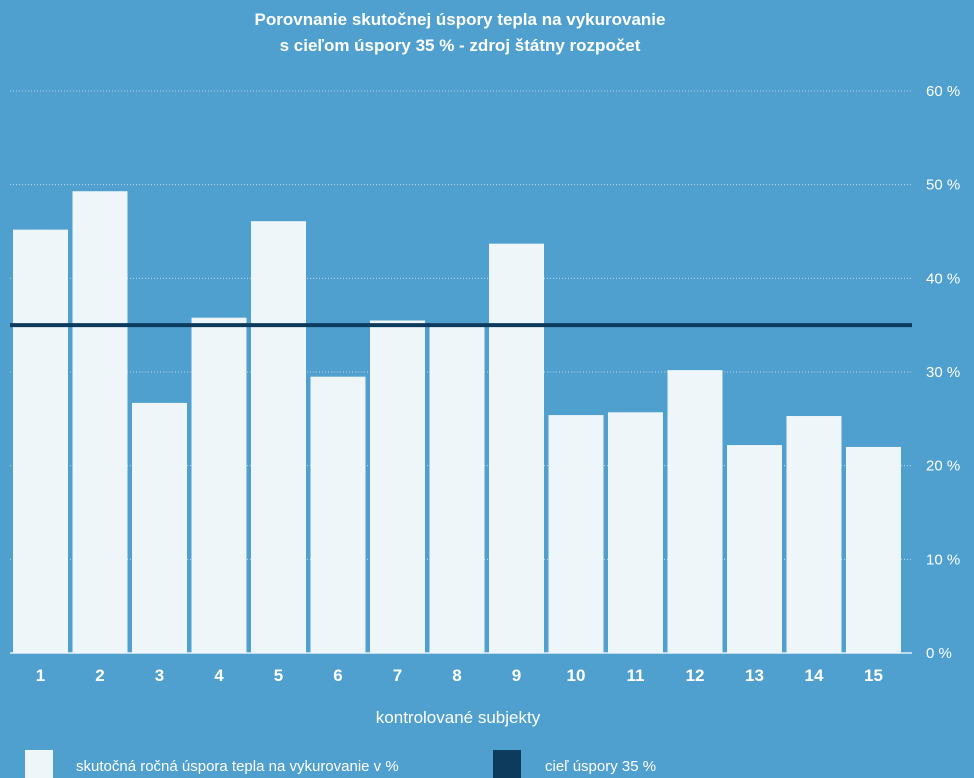 This screenshot has height=778, width=974. I want to click on x-tick-label: 2, so click(99, 675).